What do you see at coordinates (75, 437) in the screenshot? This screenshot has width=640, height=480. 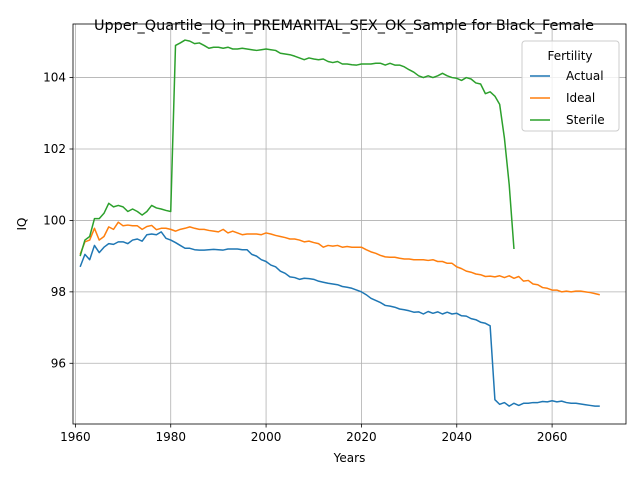 I see `x-tick-label: 1960` at bounding box center [75, 437].